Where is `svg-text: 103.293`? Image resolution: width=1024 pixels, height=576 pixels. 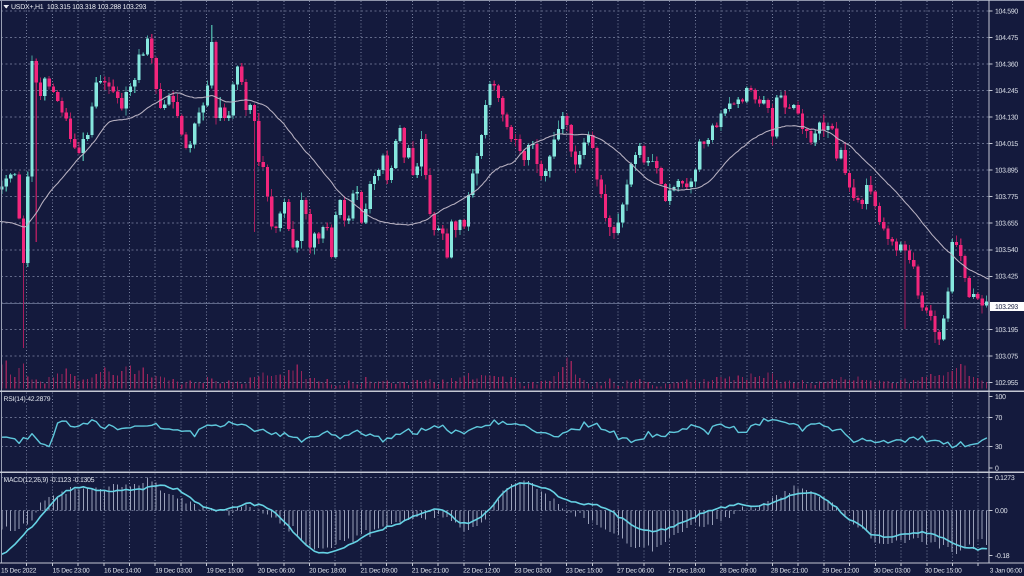
svg-text: 103.293 is located at coordinates (1006, 307).